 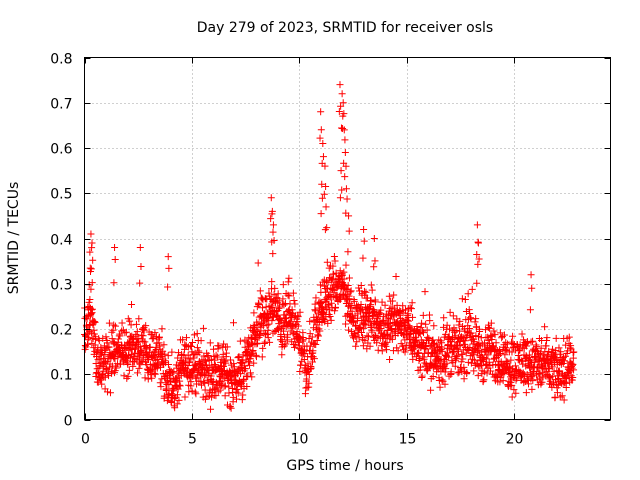 What do you see at coordinates (192, 440) in the screenshot?
I see `x-tick-label: 5` at bounding box center [192, 440].